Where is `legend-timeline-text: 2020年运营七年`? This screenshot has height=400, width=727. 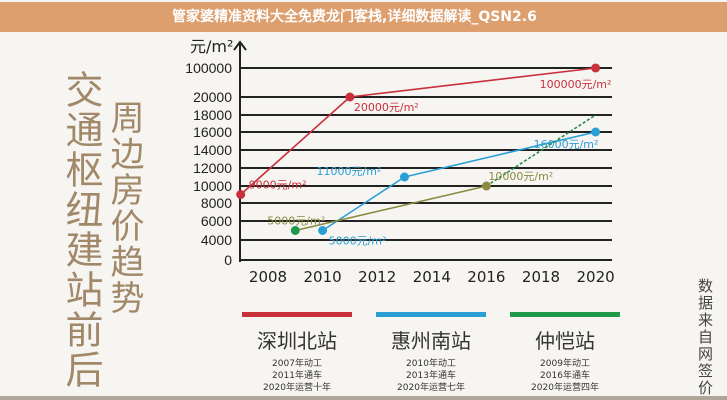 legend-timeline-text: 2020年运营七年 is located at coordinates (431, 388).